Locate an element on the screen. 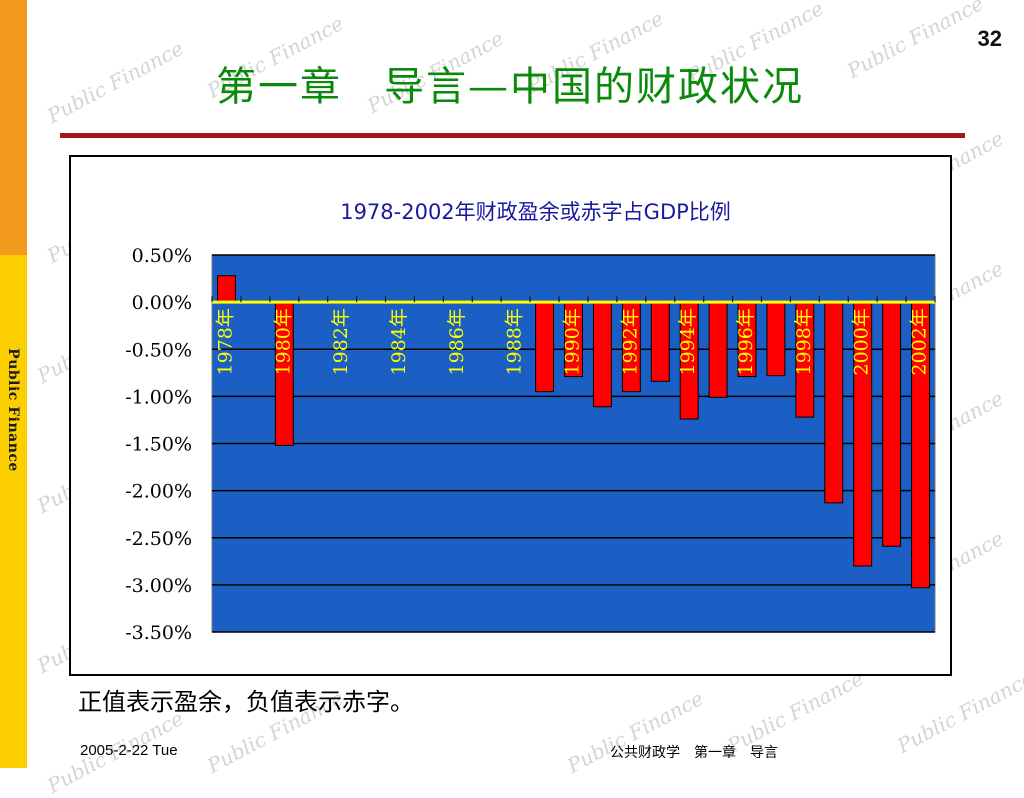 This screenshot has width=1024, height=798. x-category-label: 1980年 is located at coordinates (283, 341).